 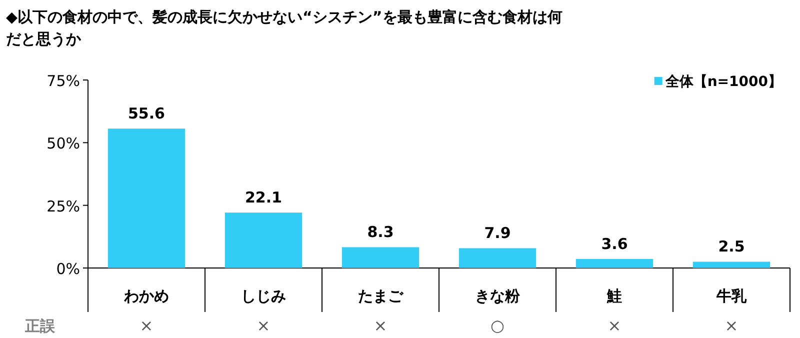 What do you see at coordinates (63, 143) in the screenshot?
I see `y-tick-label: 50%` at bounding box center [63, 143].